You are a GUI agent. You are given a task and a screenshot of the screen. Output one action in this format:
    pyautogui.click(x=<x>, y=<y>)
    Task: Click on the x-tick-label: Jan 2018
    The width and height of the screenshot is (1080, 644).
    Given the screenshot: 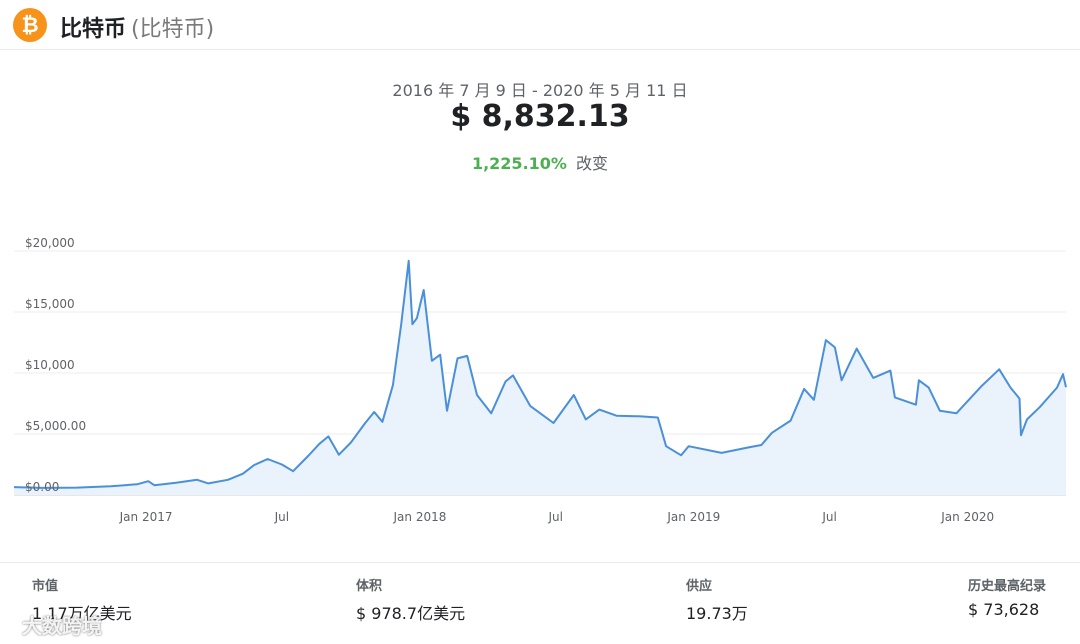 What is the action you would take?
    pyautogui.click(x=420, y=517)
    